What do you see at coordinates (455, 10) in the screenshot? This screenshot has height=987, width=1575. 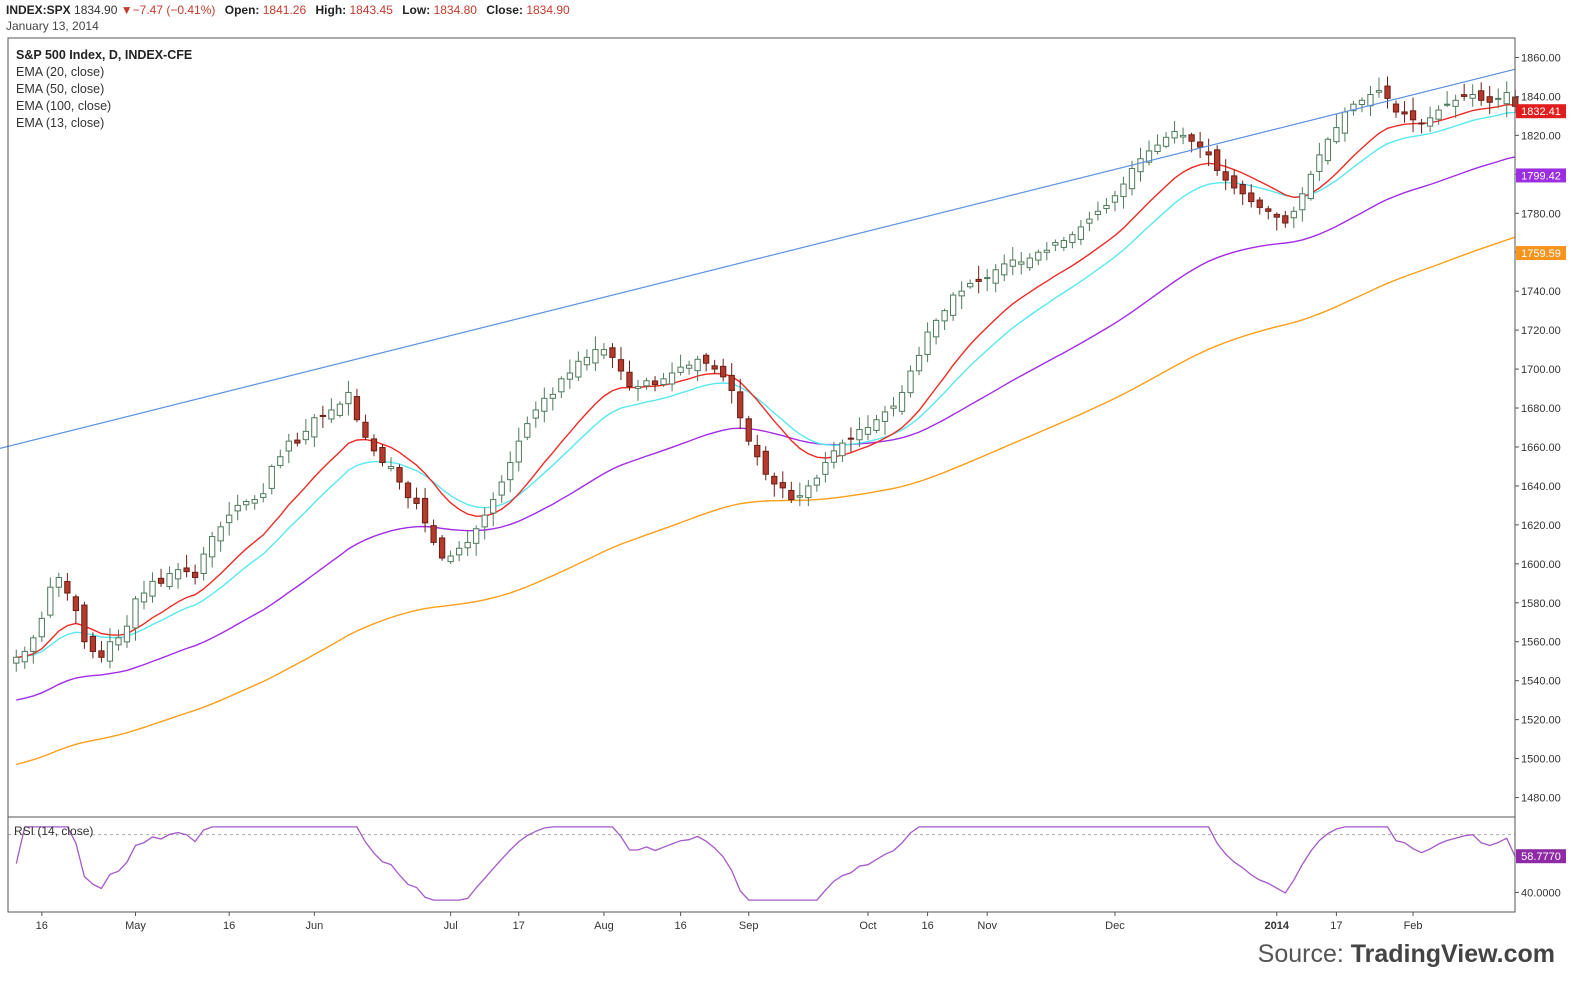 I see `low-value: 1834.80` at bounding box center [455, 10].